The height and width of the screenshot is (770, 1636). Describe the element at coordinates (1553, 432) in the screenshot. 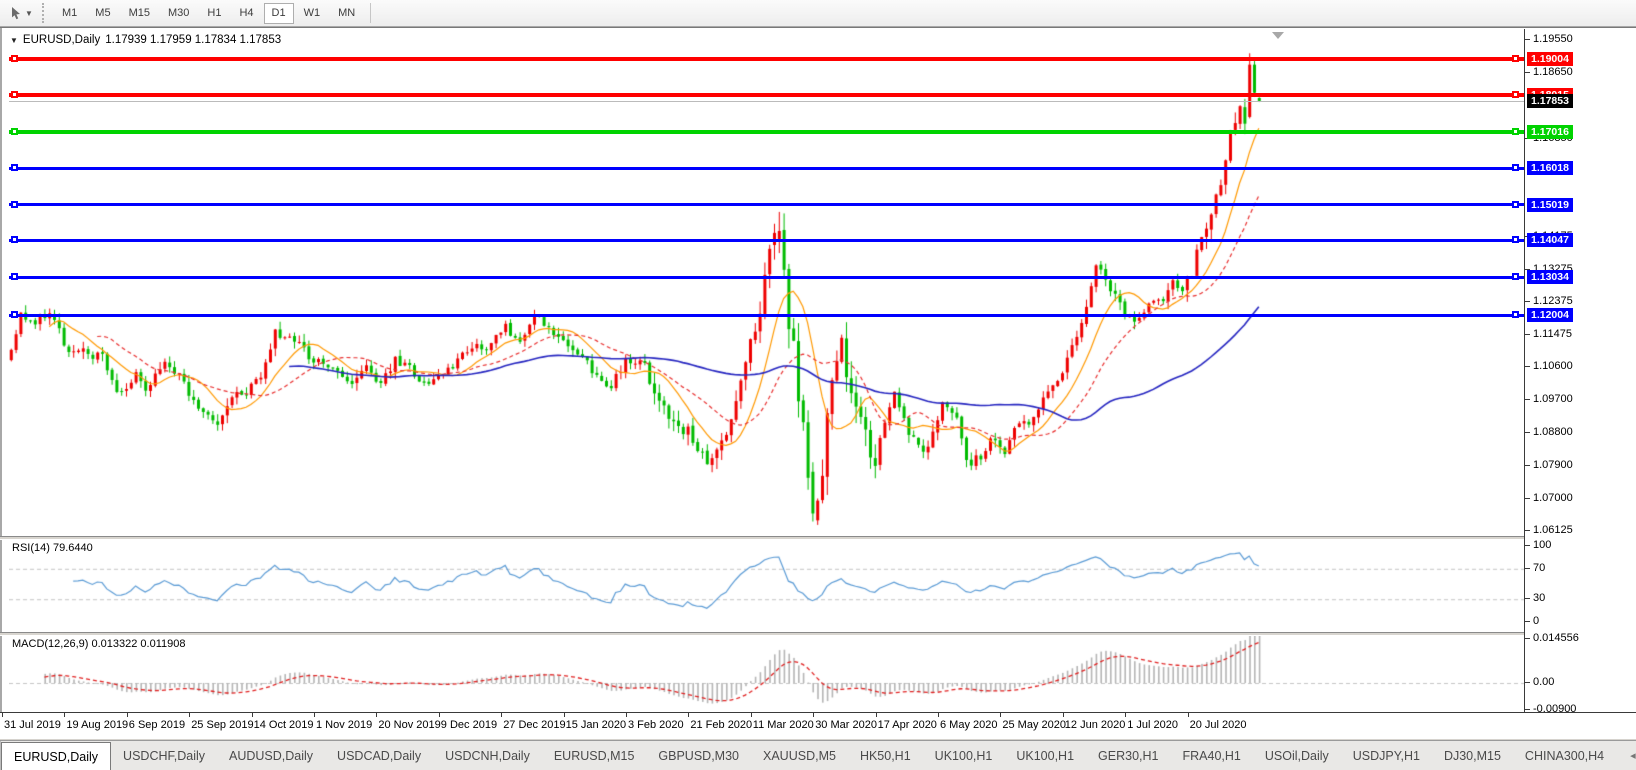

I see `price-tick-label: 1.08800` at that location.